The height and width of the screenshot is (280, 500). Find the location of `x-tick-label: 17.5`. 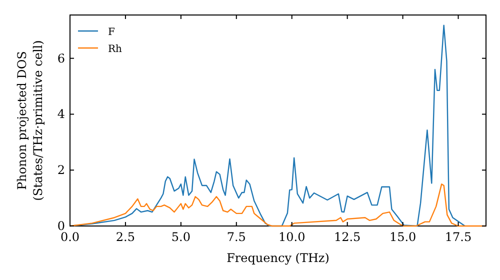

x-tick-label: 17.5 is located at coordinates (458, 237).